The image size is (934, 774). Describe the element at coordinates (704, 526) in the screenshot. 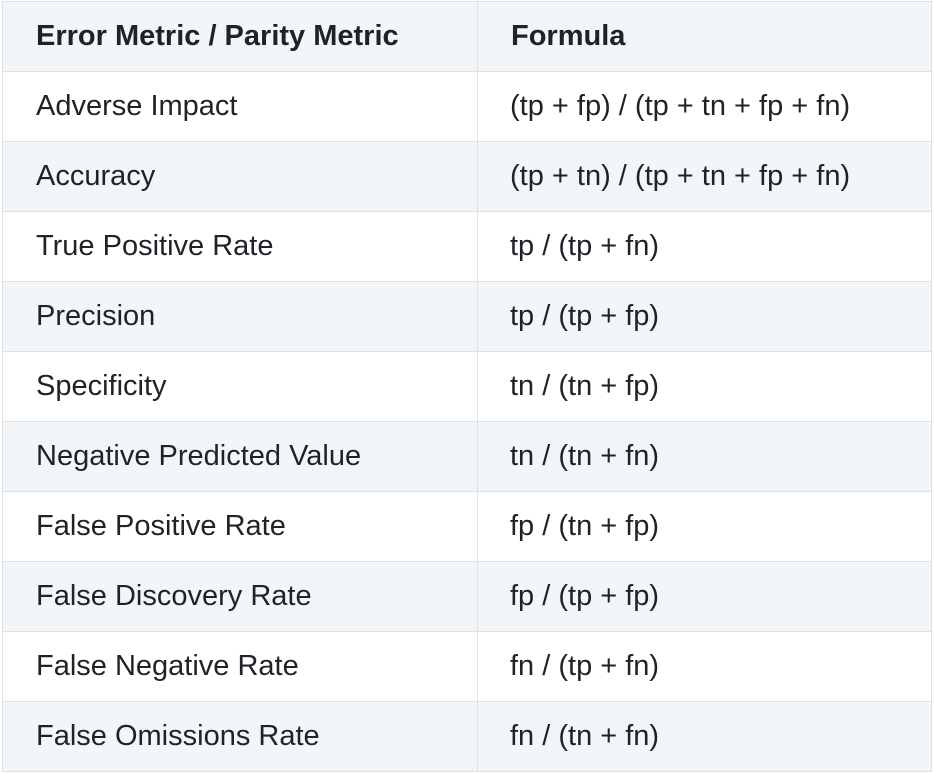

I see `formula-cell: fp / (tn + fp)` at that location.